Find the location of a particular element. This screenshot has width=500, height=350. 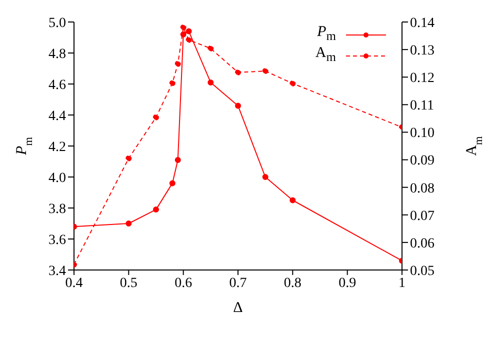

y2-tick-label: 0.13 is located at coordinates (422, 51).